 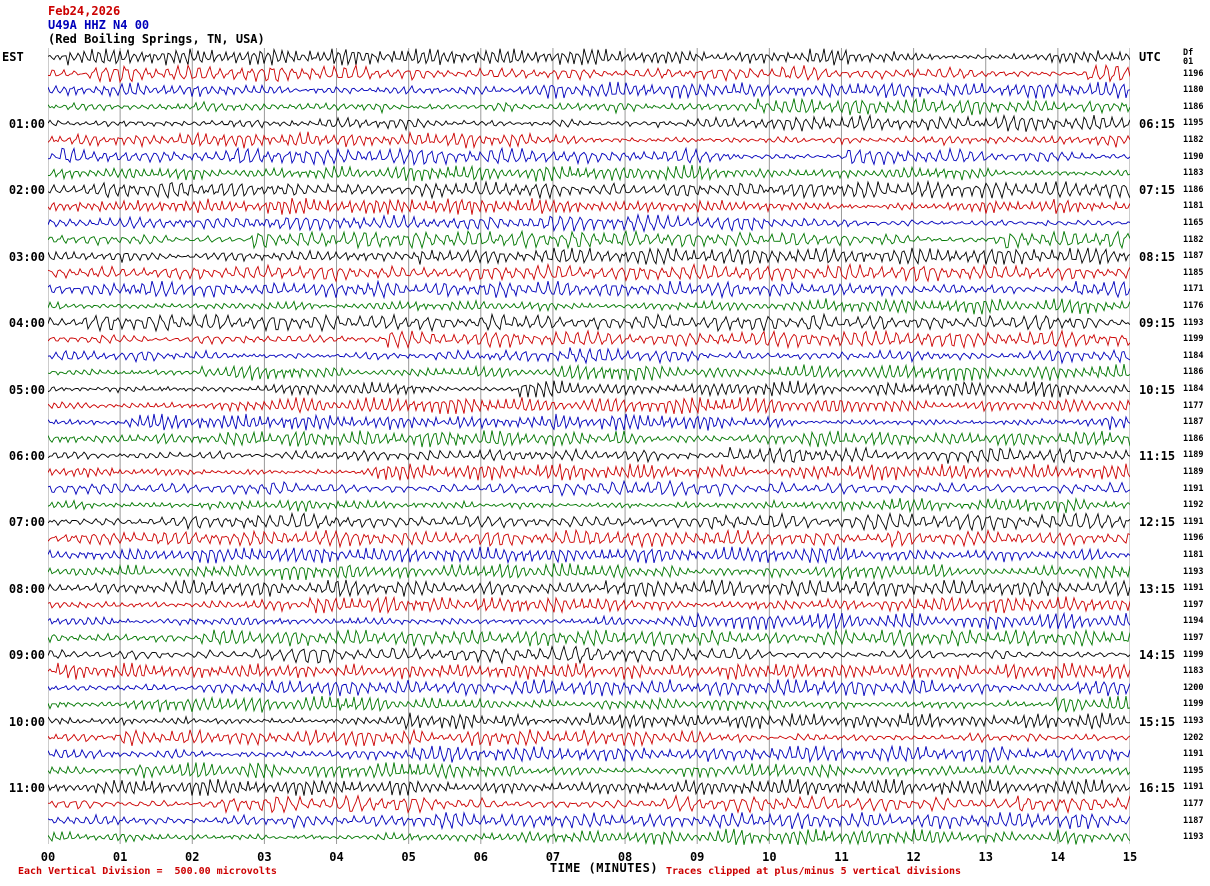 What do you see at coordinates (1188, 53) in the screenshot?
I see `right-column-header: Df` at bounding box center [1188, 53].